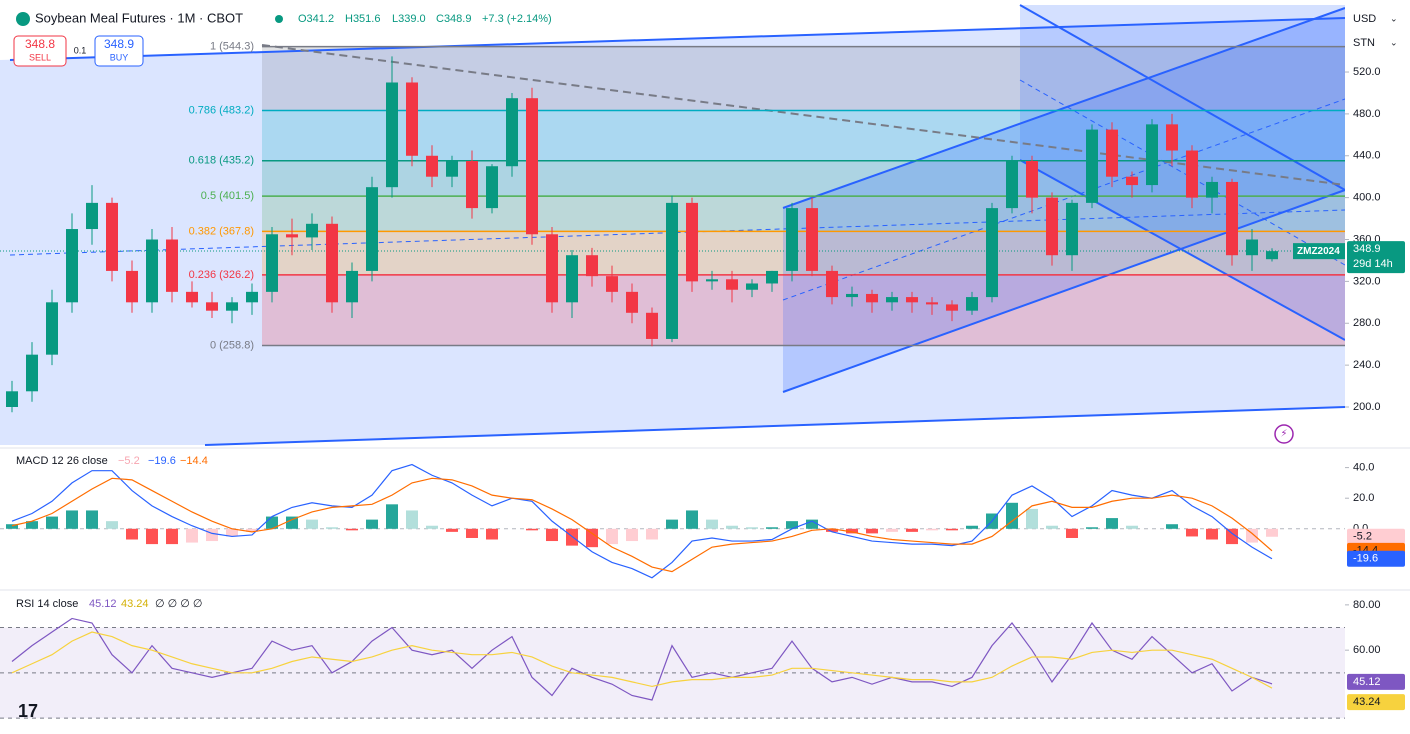  Describe the element at coordinates (1367, 702) in the screenshot. I see `rsi-ma-tag: 43.24` at that location.